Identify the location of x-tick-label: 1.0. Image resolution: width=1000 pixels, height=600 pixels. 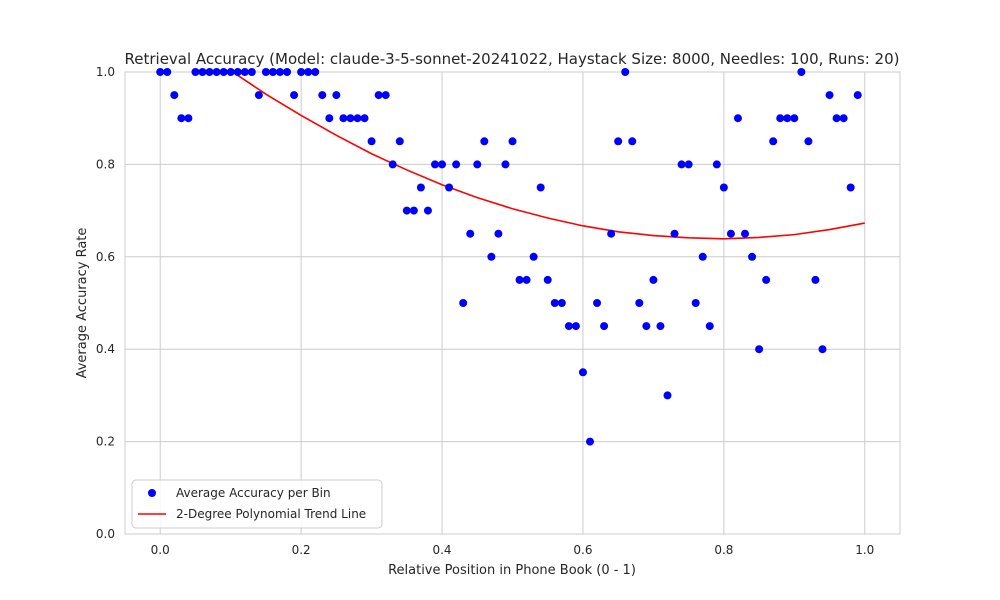
(864, 550).